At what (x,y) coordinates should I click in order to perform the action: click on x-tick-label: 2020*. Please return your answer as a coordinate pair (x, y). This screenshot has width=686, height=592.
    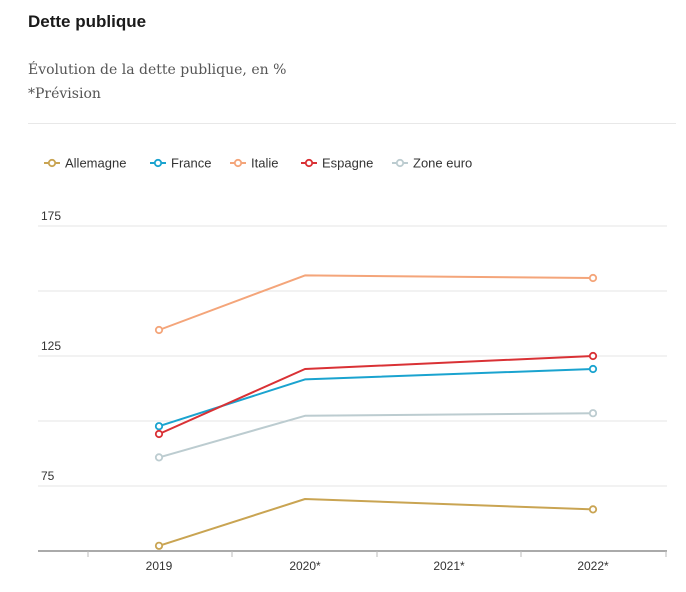
    Looking at the image, I should click on (305, 566).